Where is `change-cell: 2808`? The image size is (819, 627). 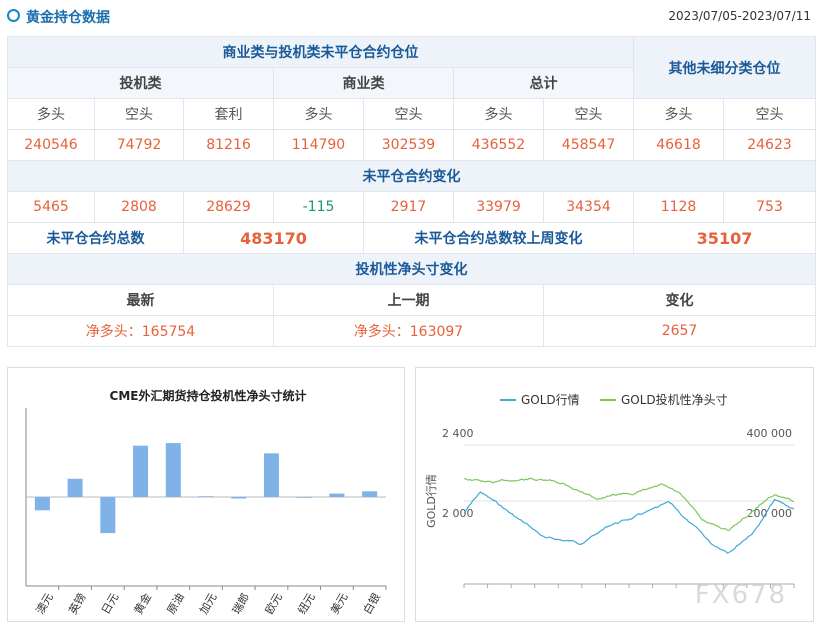
change-cell: 2808 is located at coordinates (139, 207).